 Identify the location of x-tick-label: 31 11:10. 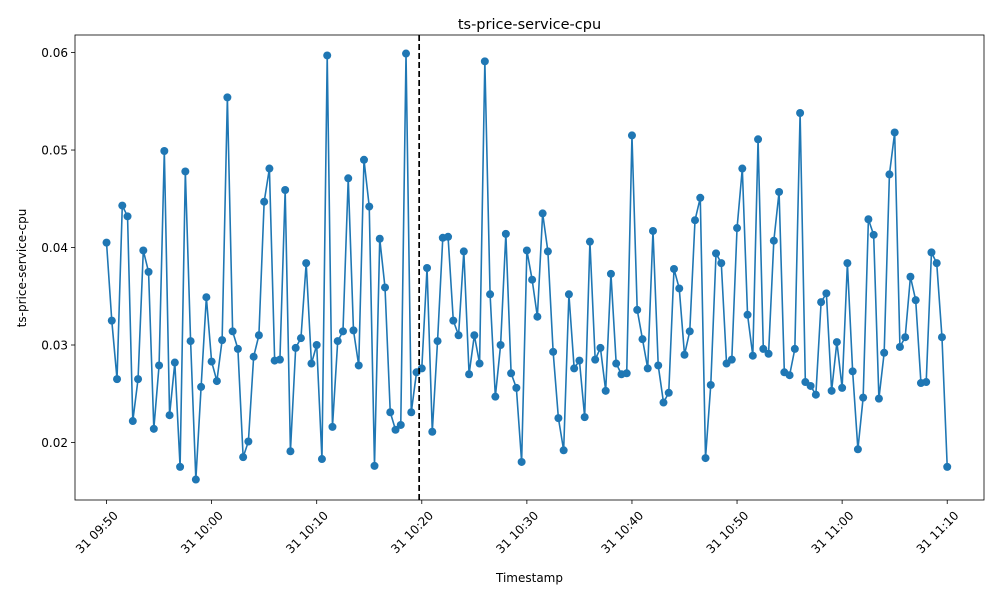
(938, 532).